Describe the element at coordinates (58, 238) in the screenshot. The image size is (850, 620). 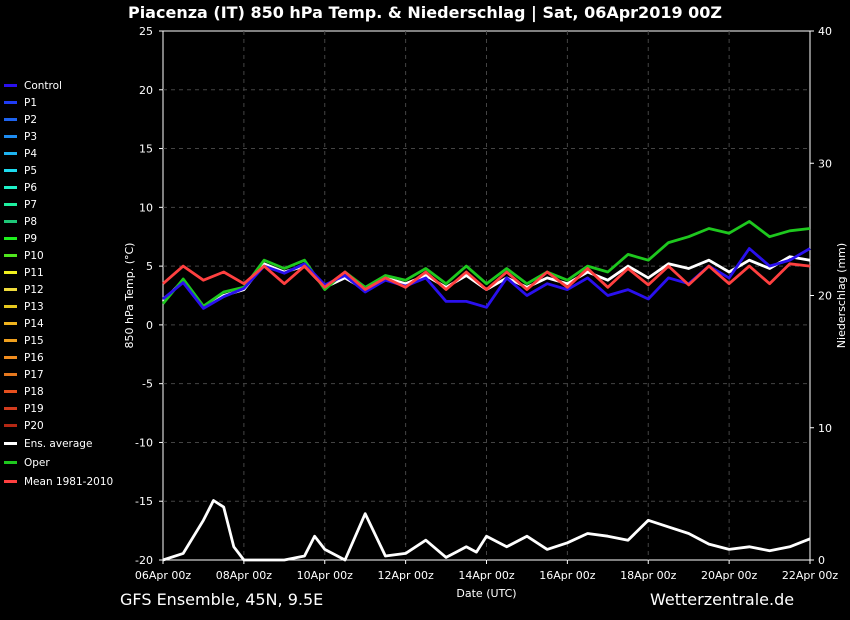
I see `legend-item: P9` at that location.